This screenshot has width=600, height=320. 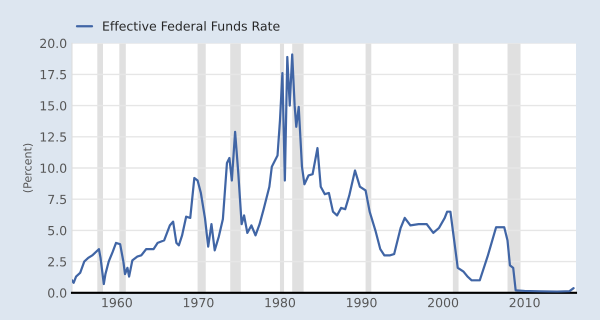 I want to click on y-tick-label: 0.0, so click(x=57, y=293).